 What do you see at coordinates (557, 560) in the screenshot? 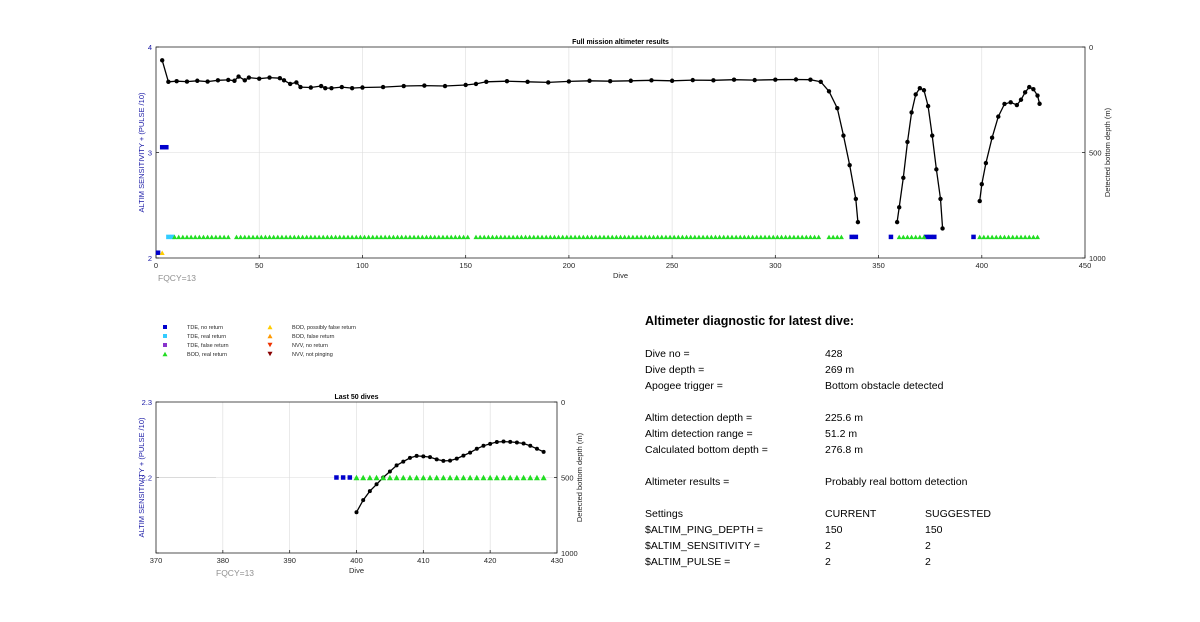
I see `chart2-x-tick-label: 430` at bounding box center [557, 560].